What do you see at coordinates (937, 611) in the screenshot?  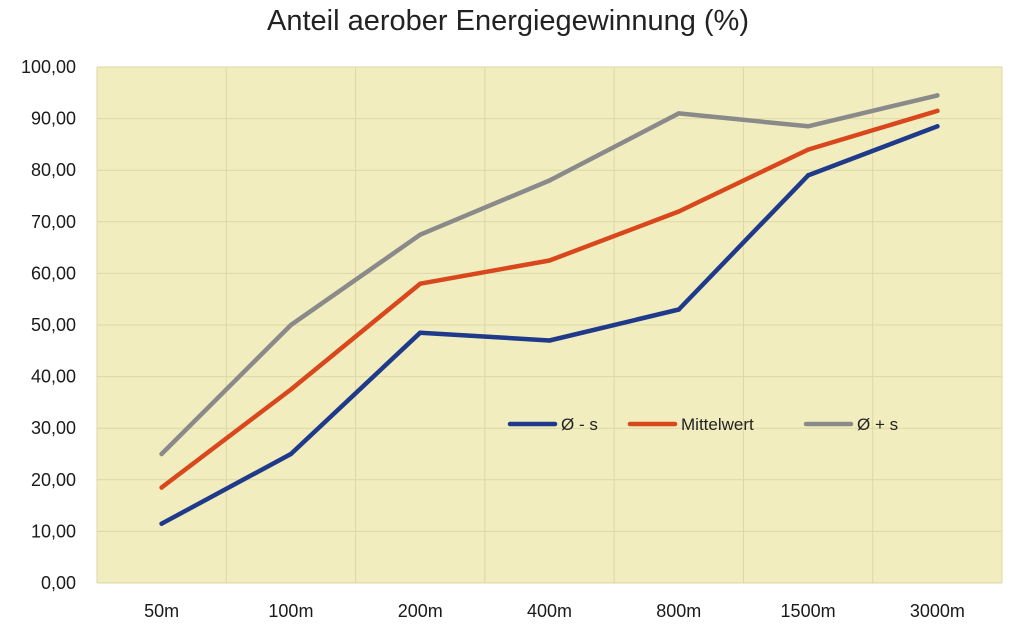 I see `x-tick-label: 3000m` at bounding box center [937, 611].